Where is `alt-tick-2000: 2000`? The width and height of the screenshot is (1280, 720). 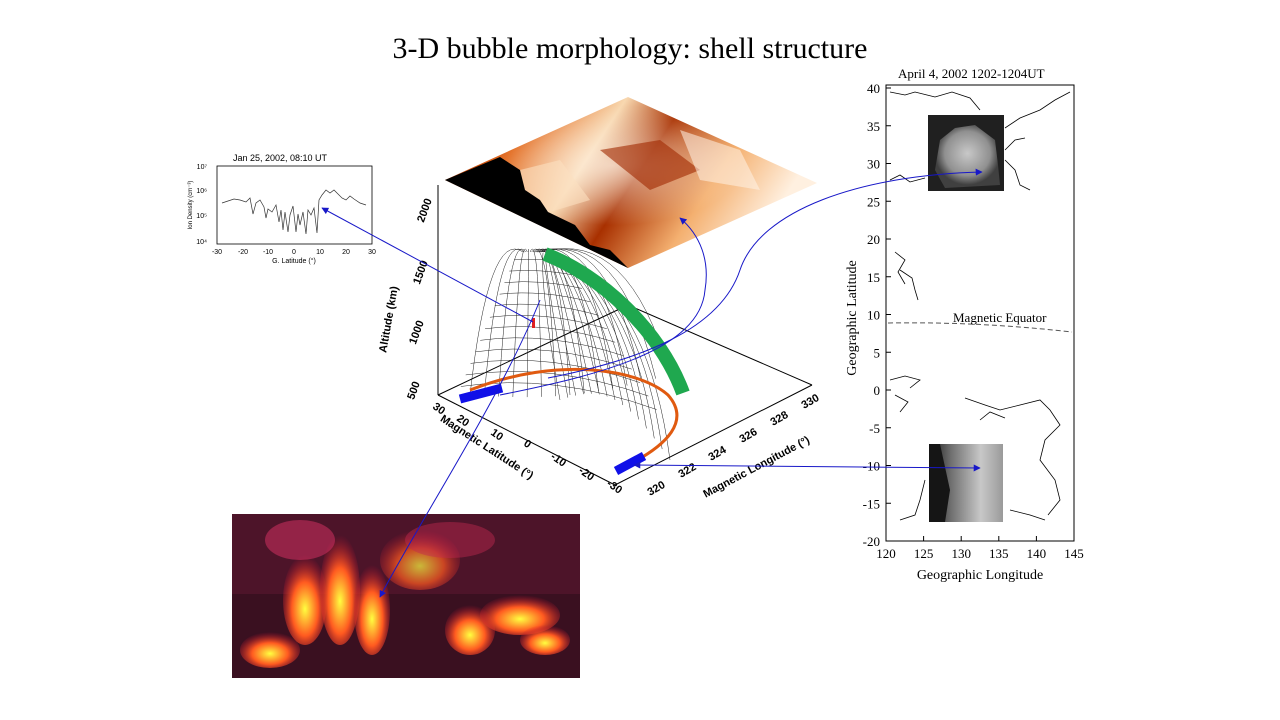
alt-tick-2000: 2000 is located at coordinates (425, 210).